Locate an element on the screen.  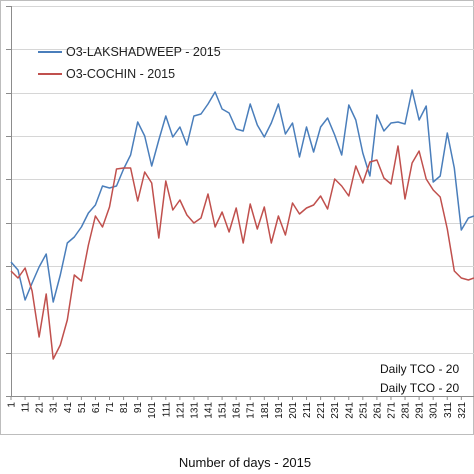
annotation-notes: Daily TCO - 20 Daily TCO - 20 is located at coordinates (419, 378).